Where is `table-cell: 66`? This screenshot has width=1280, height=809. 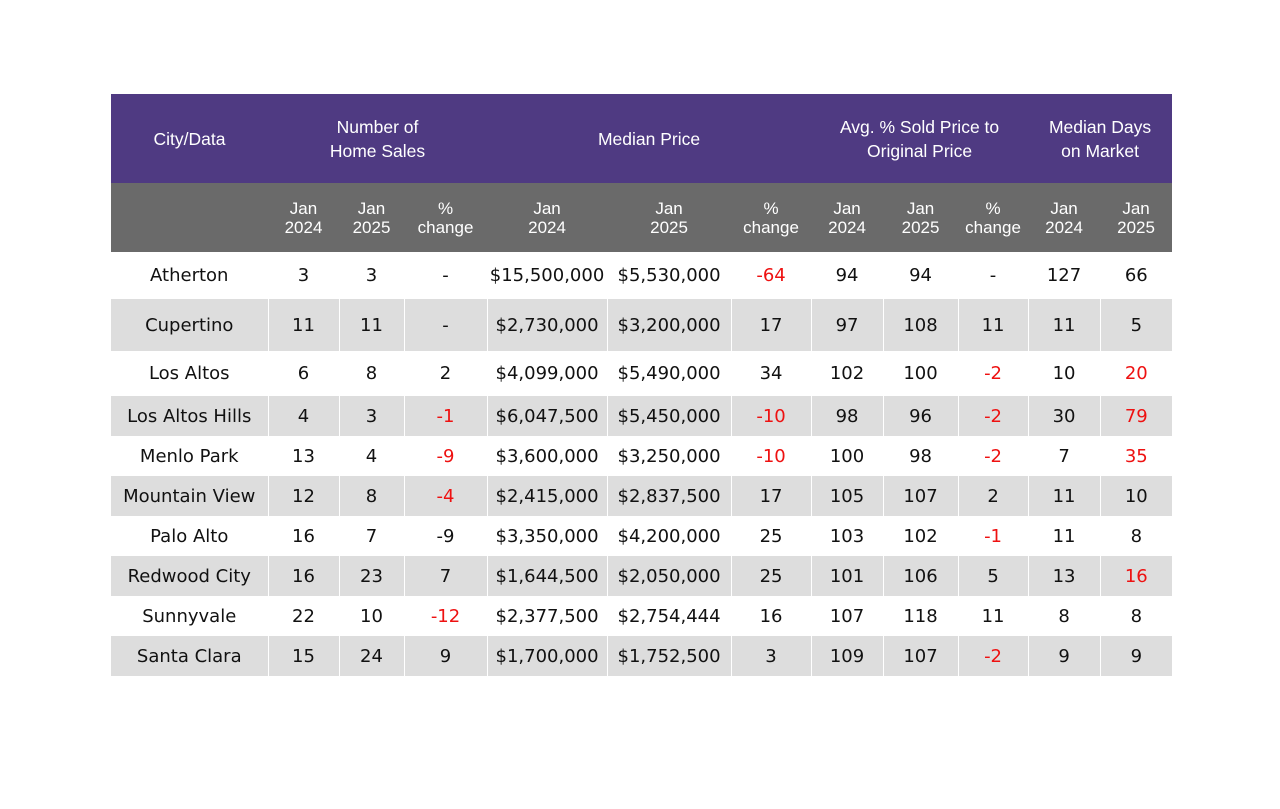
table-cell: 66 is located at coordinates (1136, 275).